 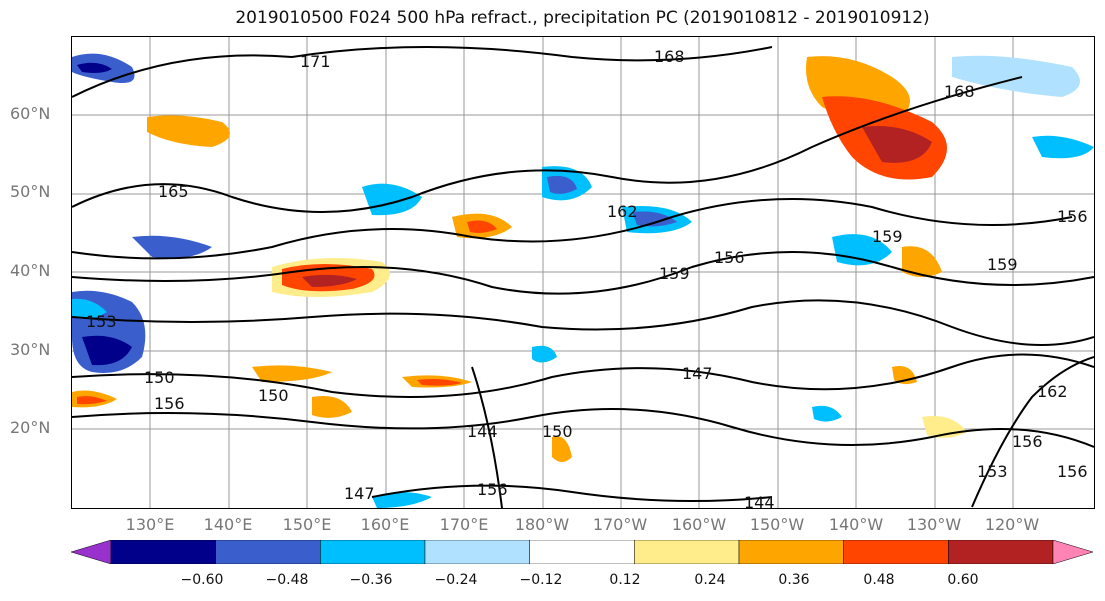 I want to click on colorbar-tick: −0.36, so click(x=371, y=580).